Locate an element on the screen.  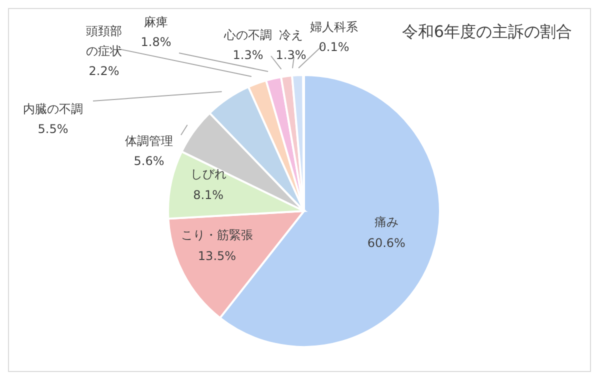
slice-label: 内臓の不調 is located at coordinates (53, 109).